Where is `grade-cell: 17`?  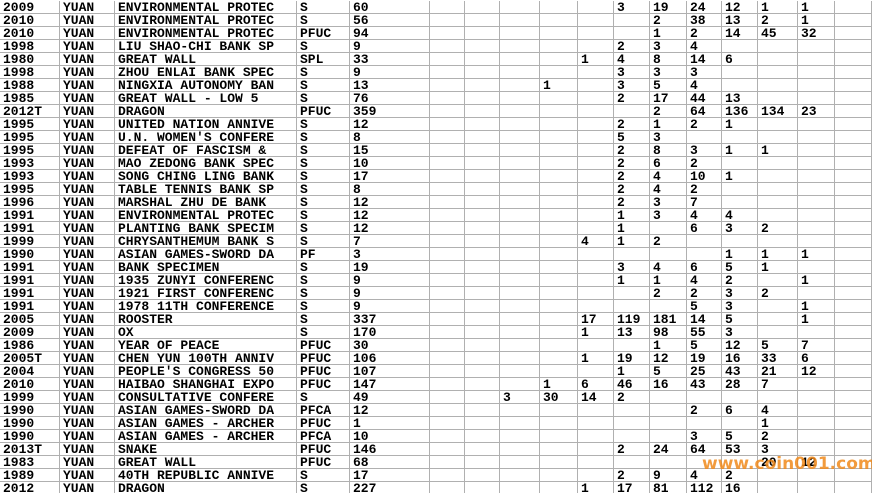 grade-cell: 17 is located at coordinates (632, 487).